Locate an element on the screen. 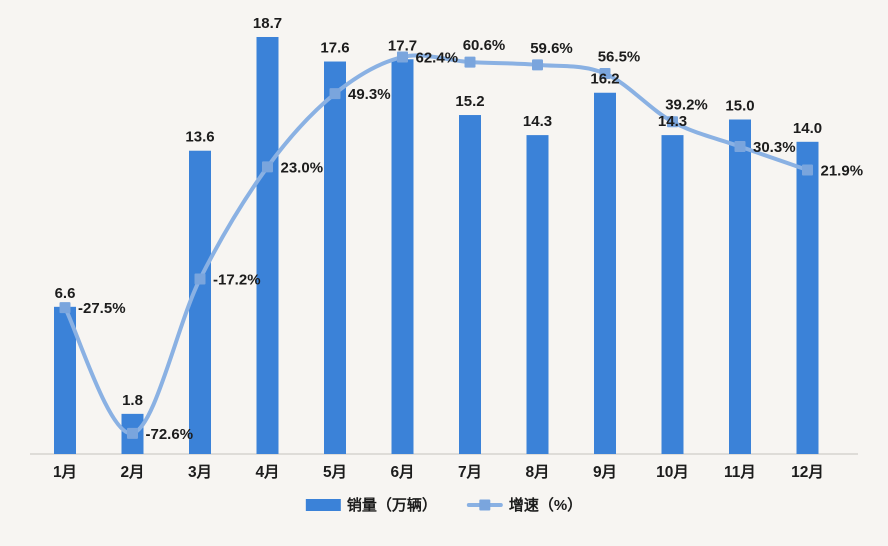 Image resolution: width=888 pixels, height=546 pixels. bar-value-label-11月: 15.0 is located at coordinates (739, 106).